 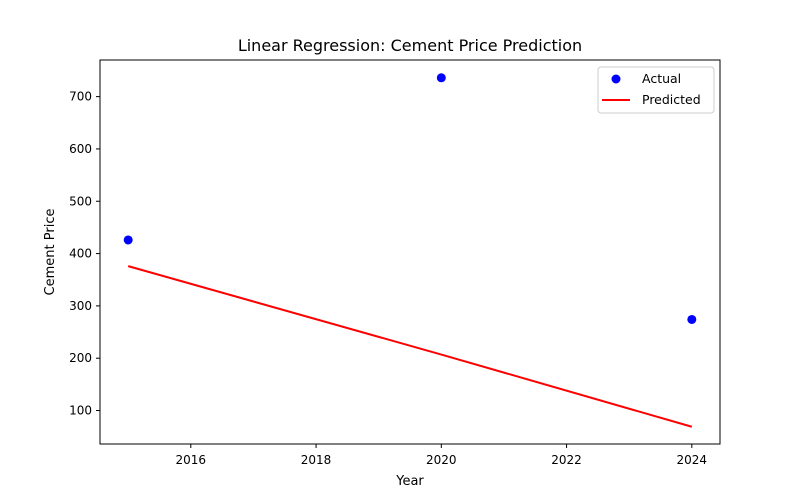 What do you see at coordinates (80, 358) in the screenshot?
I see `y-tick-label: 200` at bounding box center [80, 358].